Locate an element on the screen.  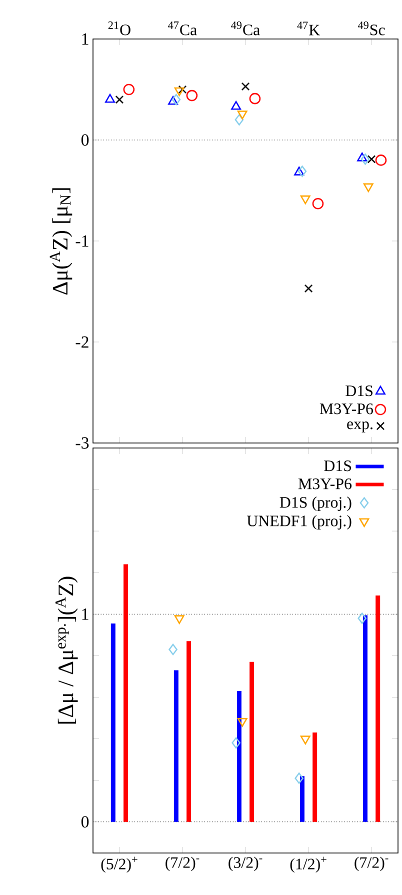
x-tick-label: (5/2)$^{+}$ is located at coordinates (119, 864).